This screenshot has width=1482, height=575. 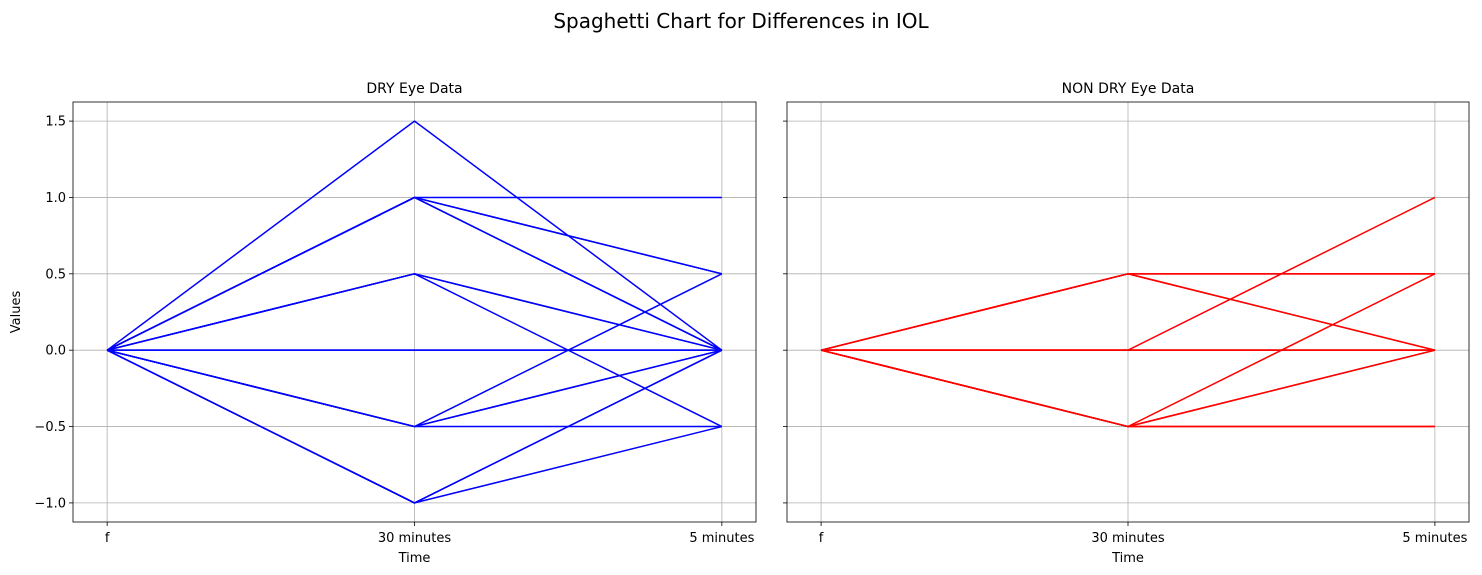 What do you see at coordinates (415, 538) in the screenshot?
I see `dry-eye-xtick-label: 30 minutes` at bounding box center [415, 538].